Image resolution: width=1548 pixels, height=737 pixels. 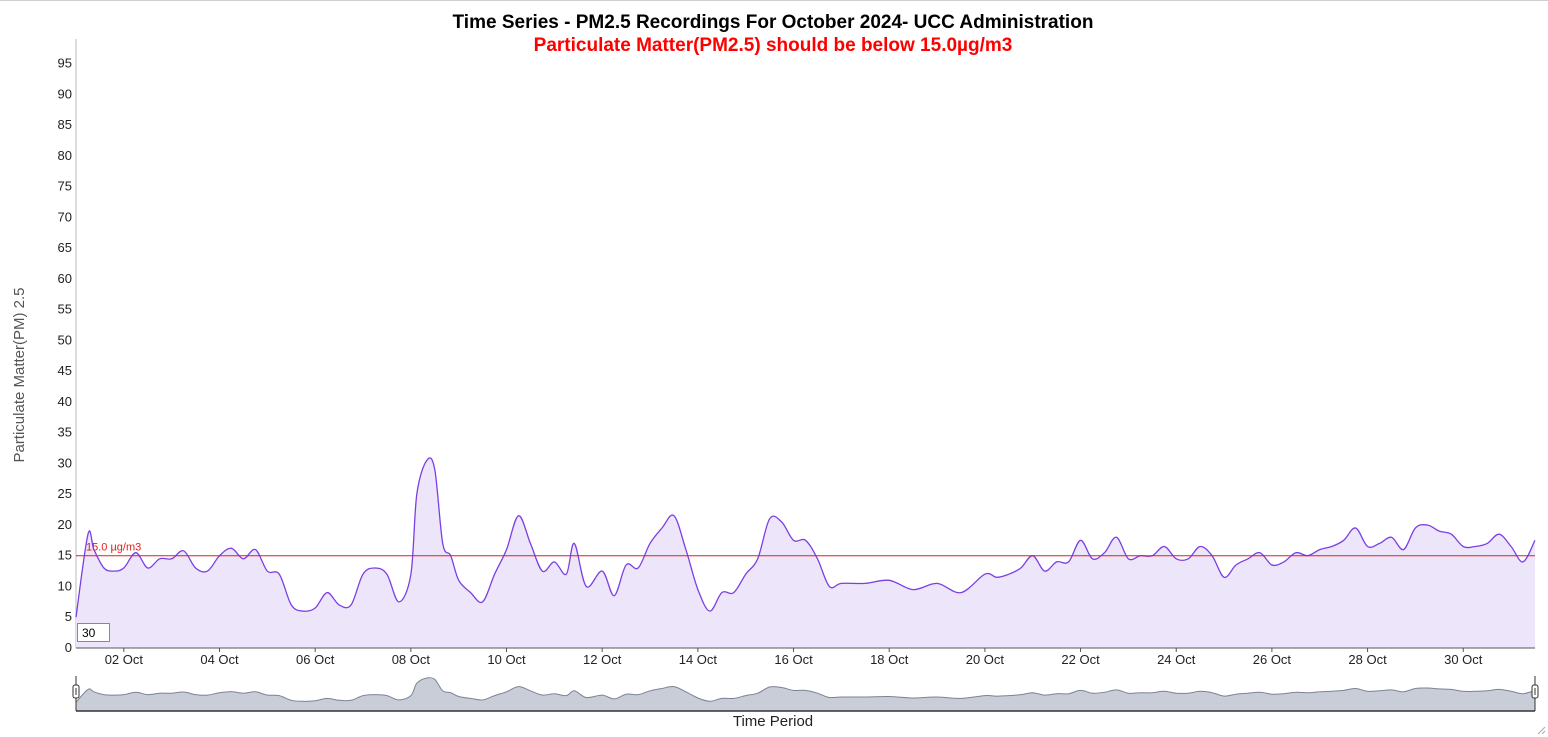 I want to click on y-tick-label: 90, so click(x=65, y=93).